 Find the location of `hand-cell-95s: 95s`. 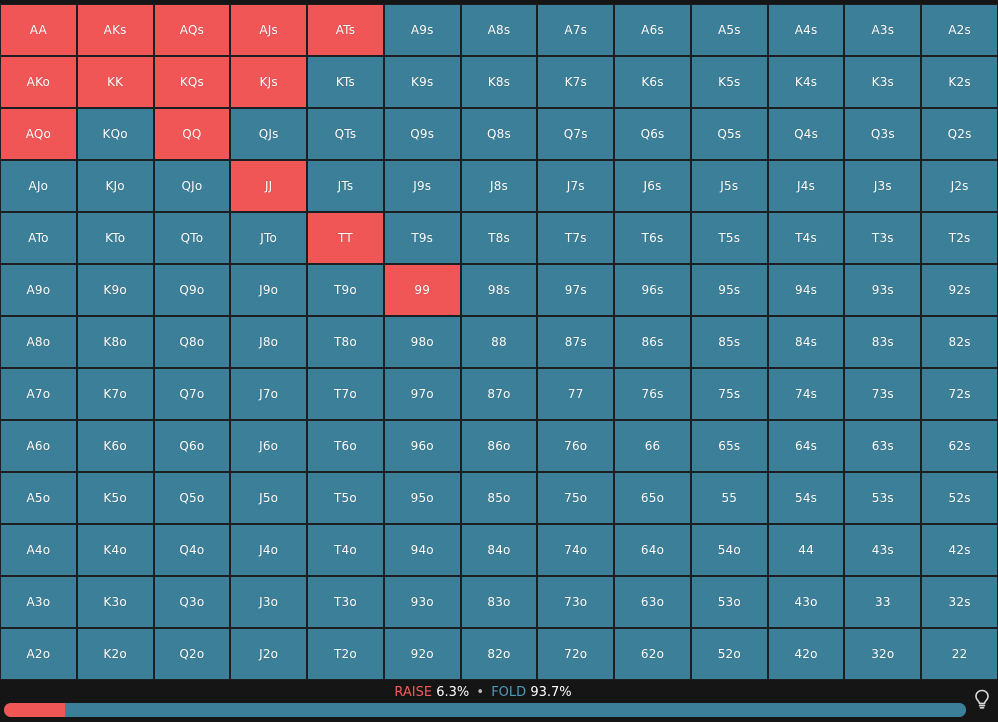

hand-cell-95s: 95s is located at coordinates (729, 290).